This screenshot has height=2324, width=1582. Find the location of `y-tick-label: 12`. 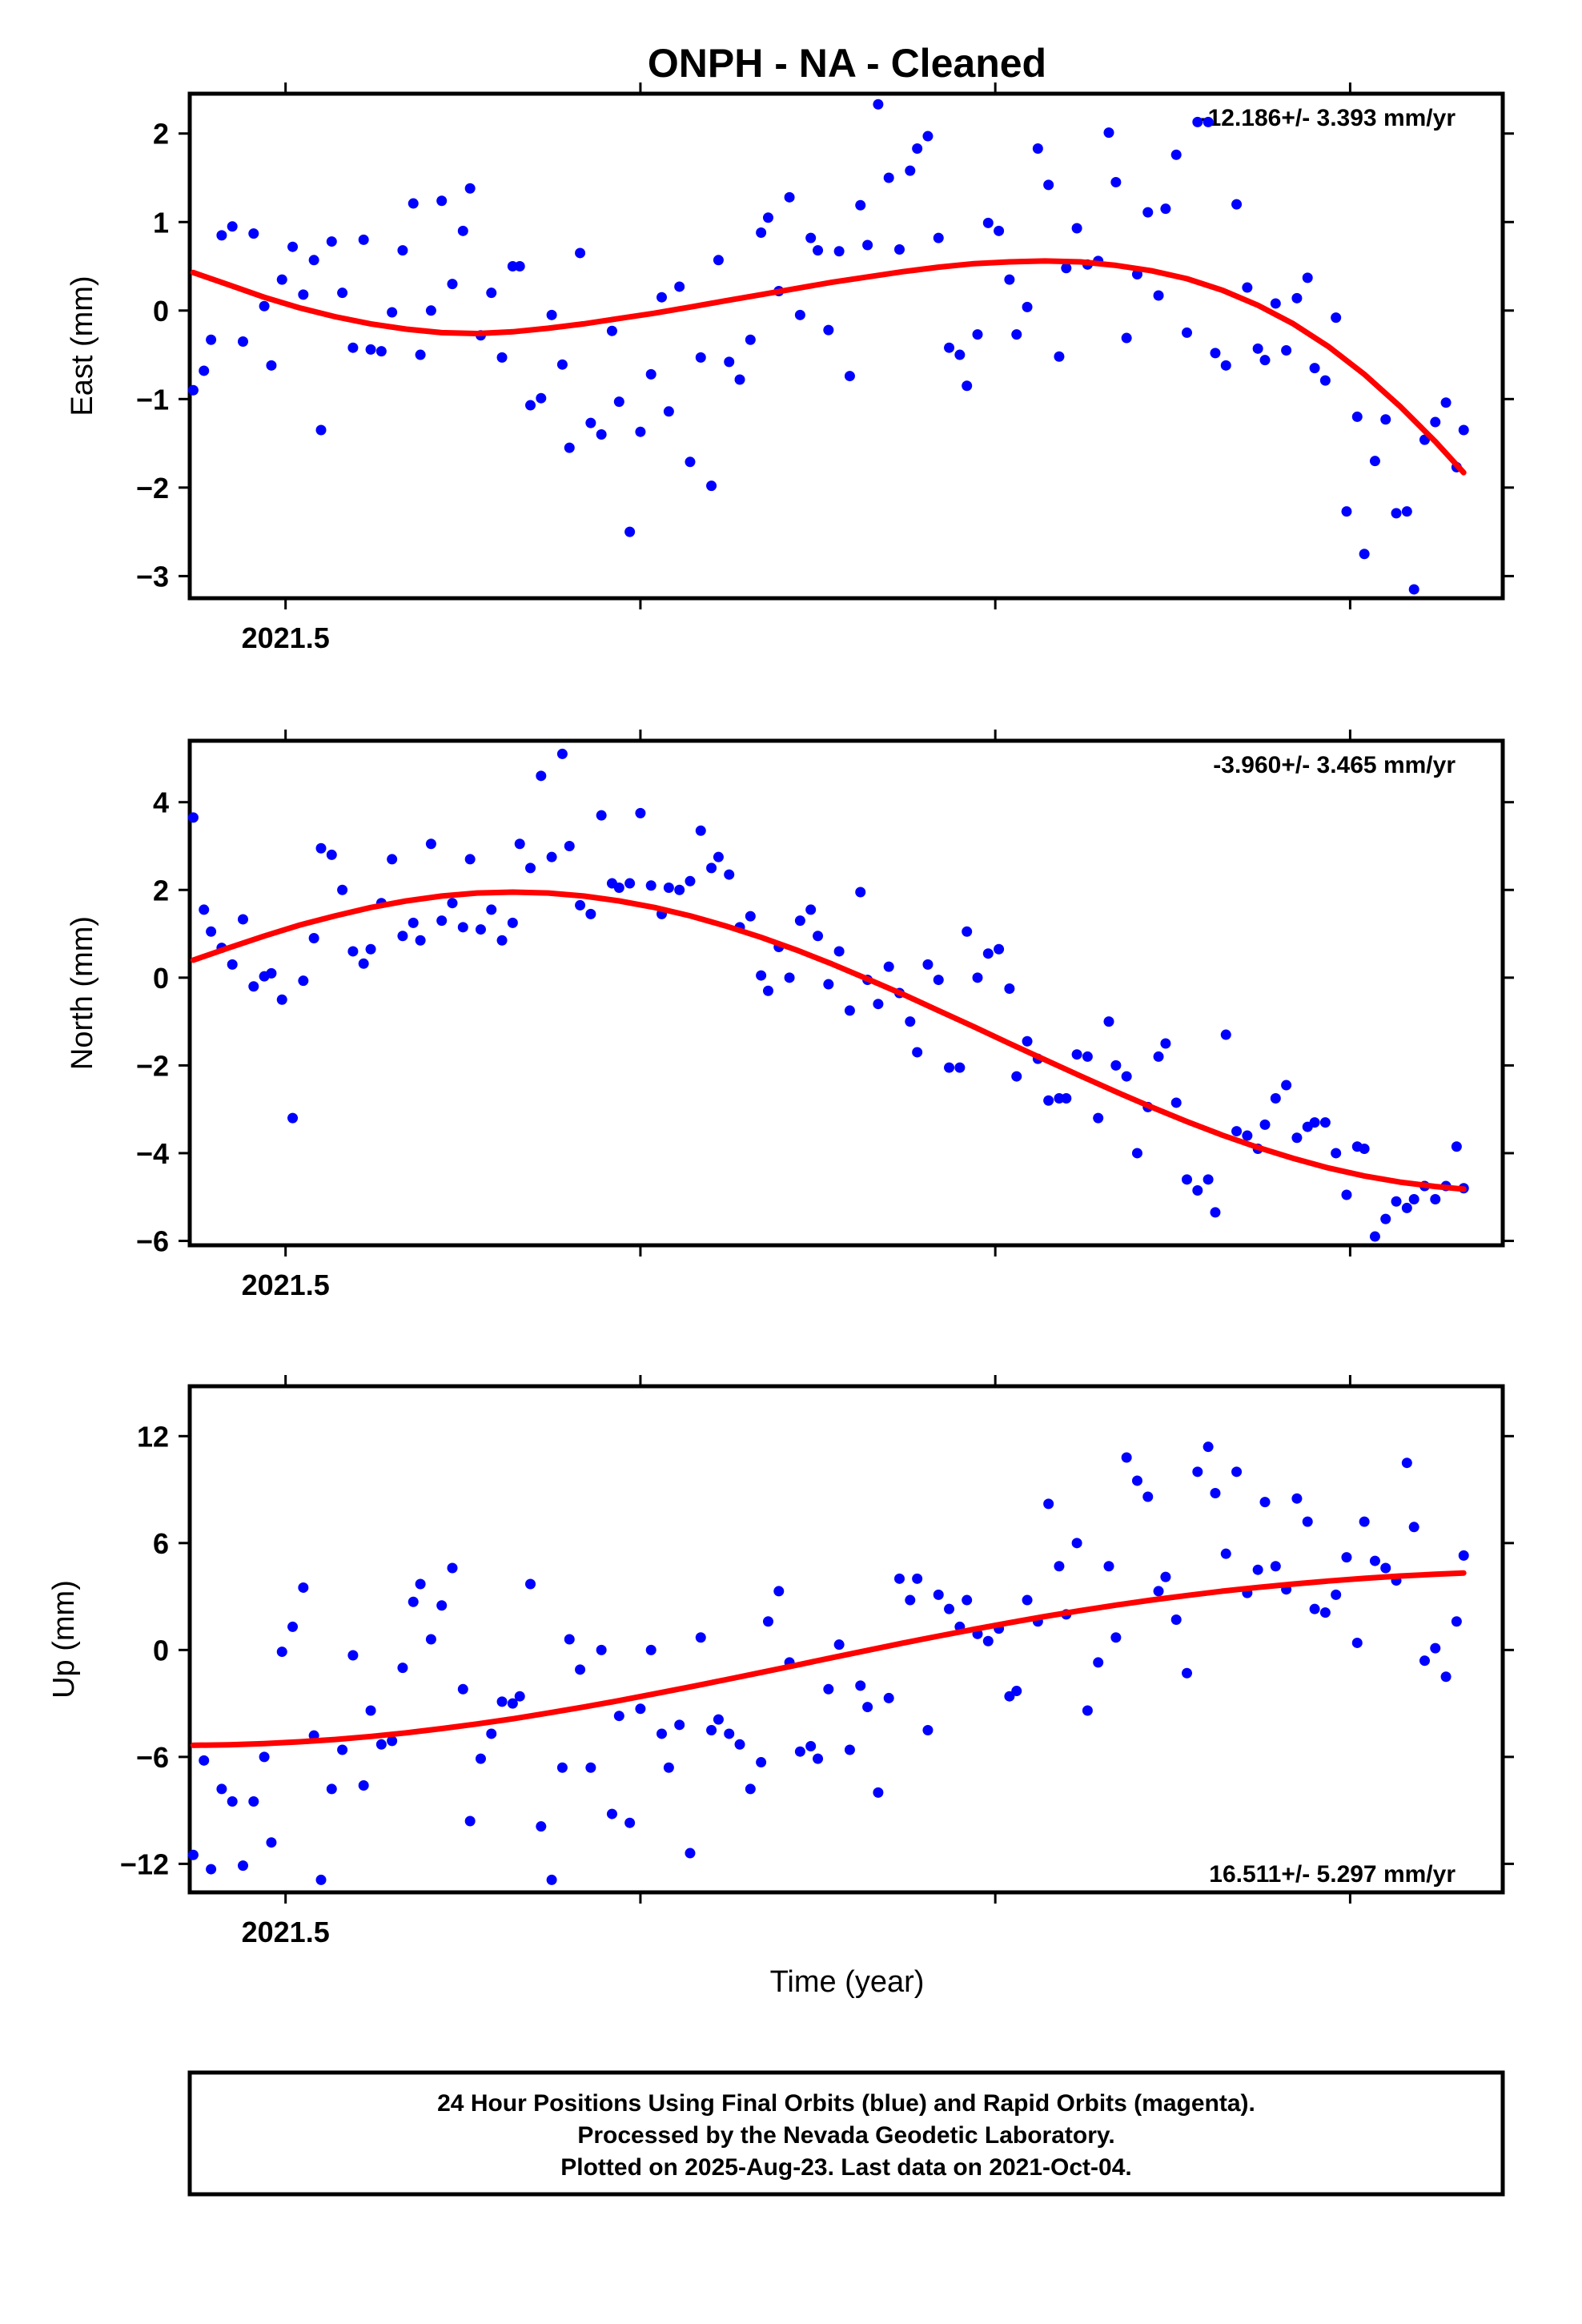

y-tick-label: 12 is located at coordinates (153, 1436).